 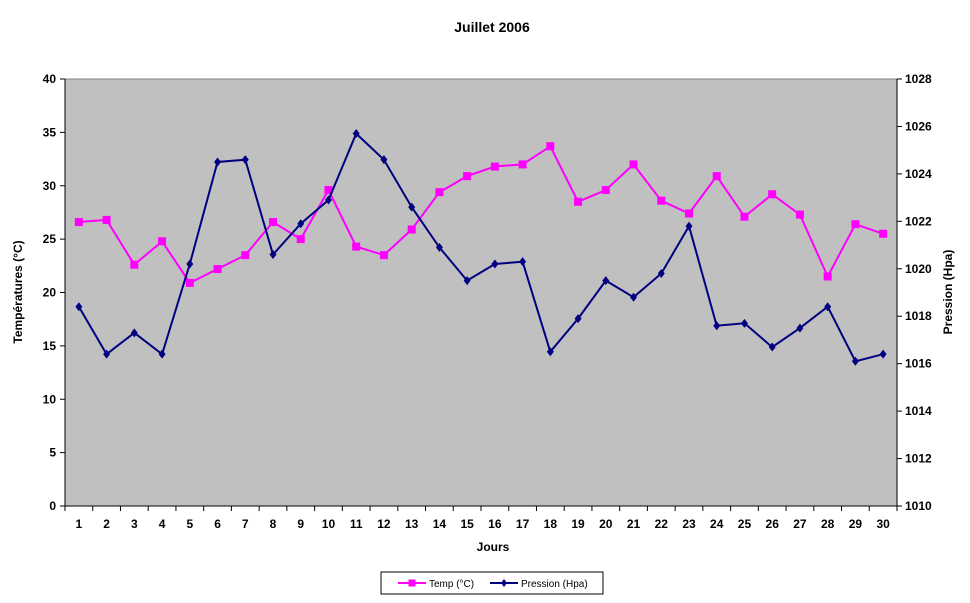 I want to click on x-tick-label: 9, so click(x=300, y=524).